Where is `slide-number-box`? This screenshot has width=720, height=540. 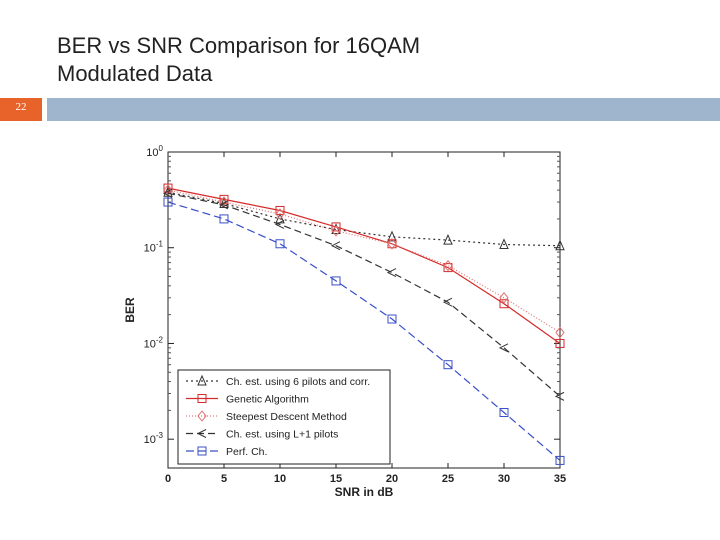
slide-number-box is located at coordinates (21, 109).